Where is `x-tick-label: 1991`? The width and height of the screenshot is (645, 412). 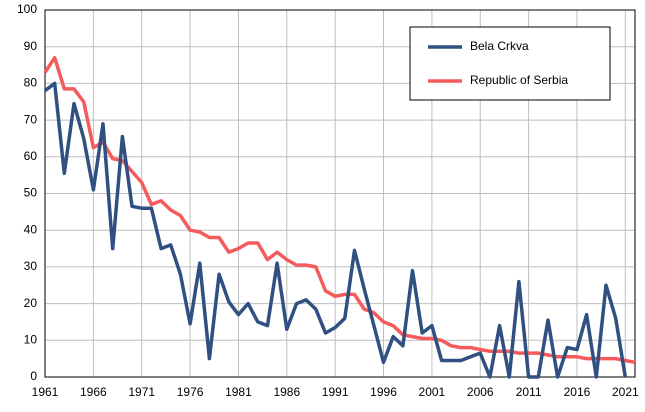
x-tick-label: 1991 is located at coordinates (335, 392).